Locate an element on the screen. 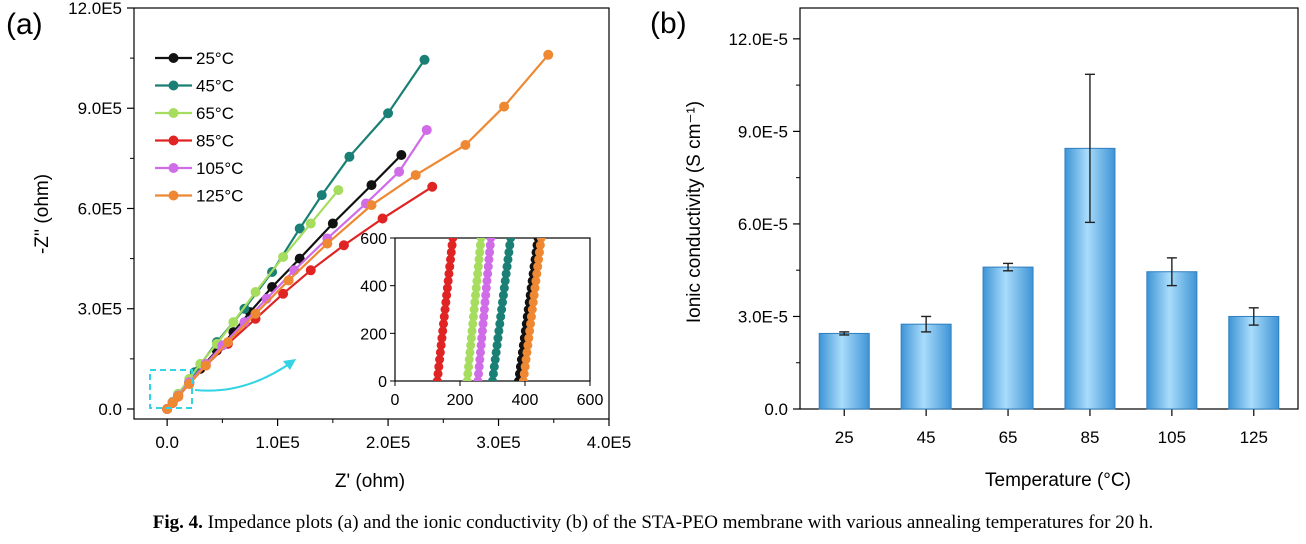 Image resolution: width=1306 pixels, height=544 pixels. legend-item: 65°C is located at coordinates (194, 113).